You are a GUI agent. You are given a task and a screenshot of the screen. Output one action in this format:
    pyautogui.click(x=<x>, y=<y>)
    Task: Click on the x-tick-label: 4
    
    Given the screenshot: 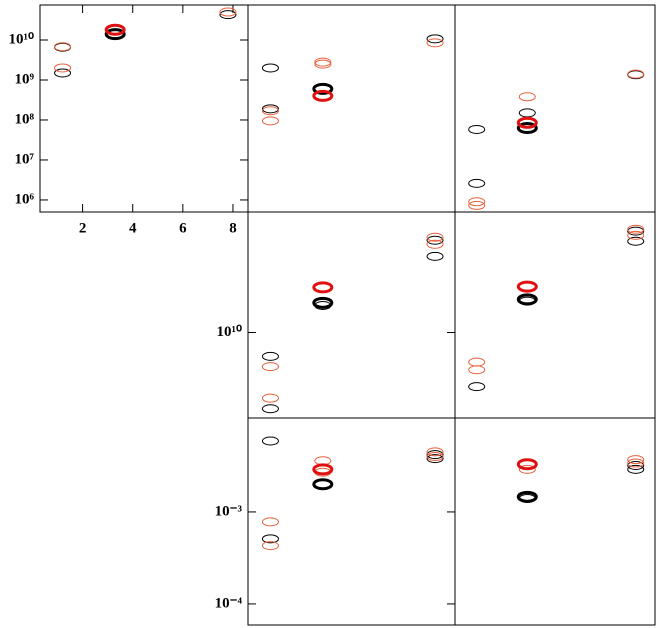 What is the action you would take?
    pyautogui.click(x=133, y=228)
    